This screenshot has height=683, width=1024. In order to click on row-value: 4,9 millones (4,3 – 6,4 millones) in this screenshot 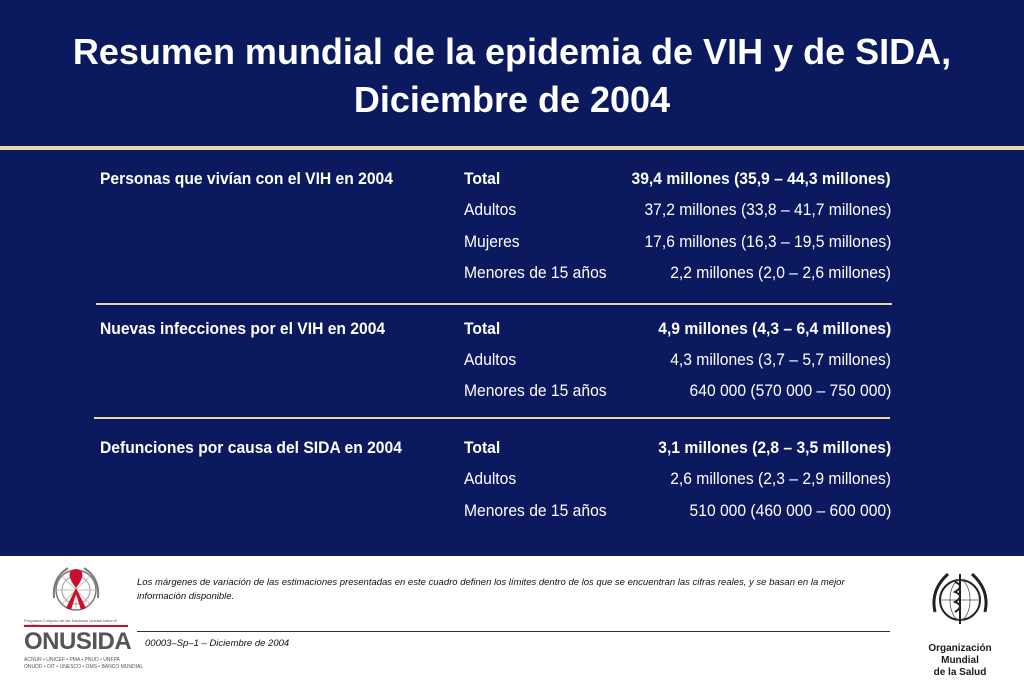, I will do `click(774, 328)`.